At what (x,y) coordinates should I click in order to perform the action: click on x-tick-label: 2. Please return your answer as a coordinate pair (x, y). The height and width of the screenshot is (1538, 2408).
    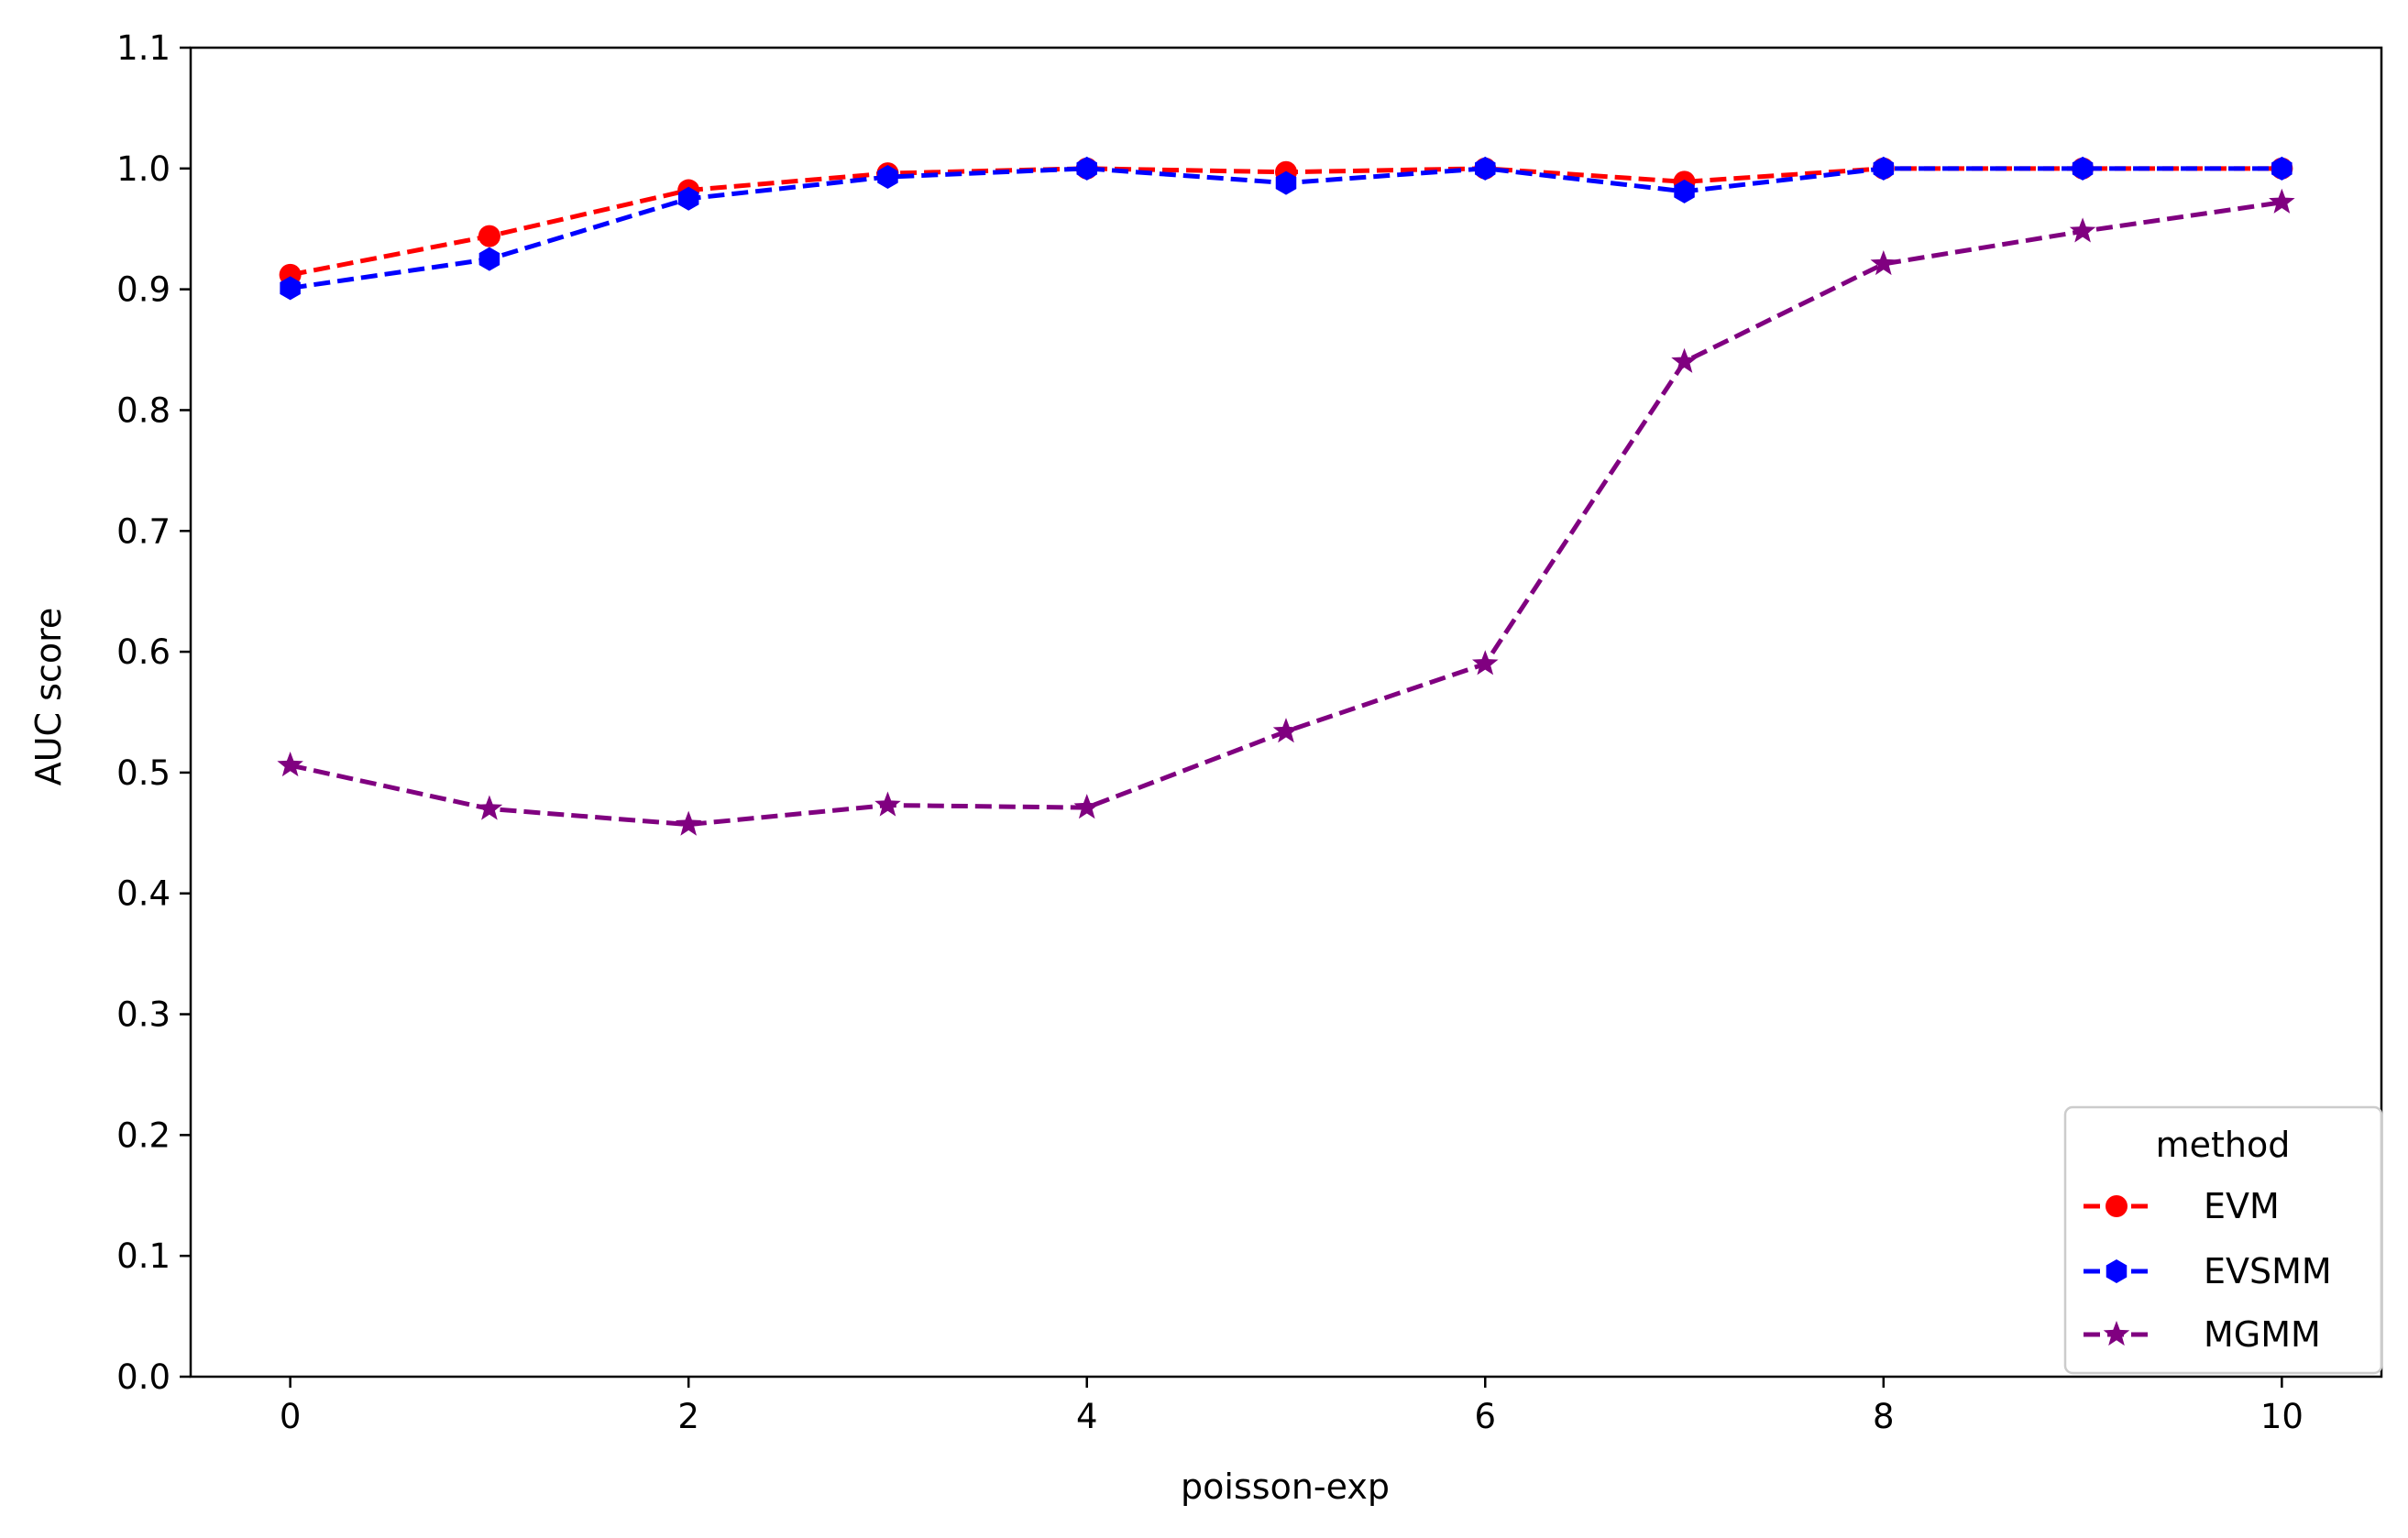
    Looking at the image, I should click on (688, 1416).